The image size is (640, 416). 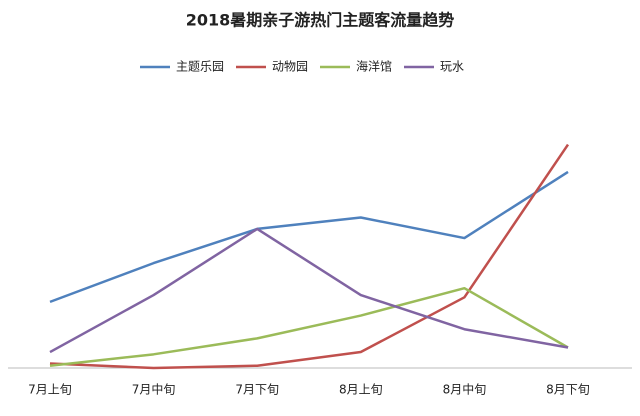 I want to click on x-tick-label: 7月中旬, so click(x=154, y=389).